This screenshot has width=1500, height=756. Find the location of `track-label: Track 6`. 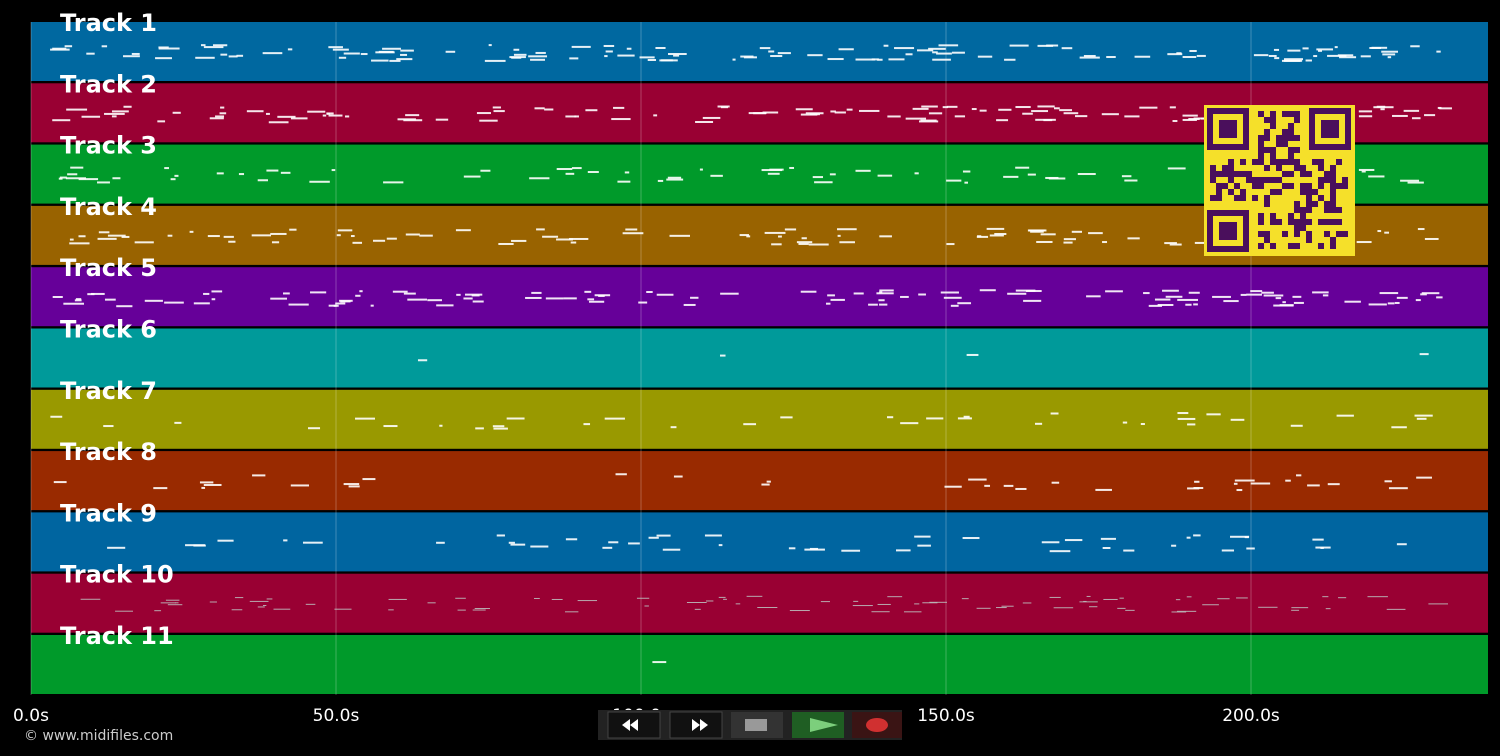

track-label: Track 6 is located at coordinates (108, 330).